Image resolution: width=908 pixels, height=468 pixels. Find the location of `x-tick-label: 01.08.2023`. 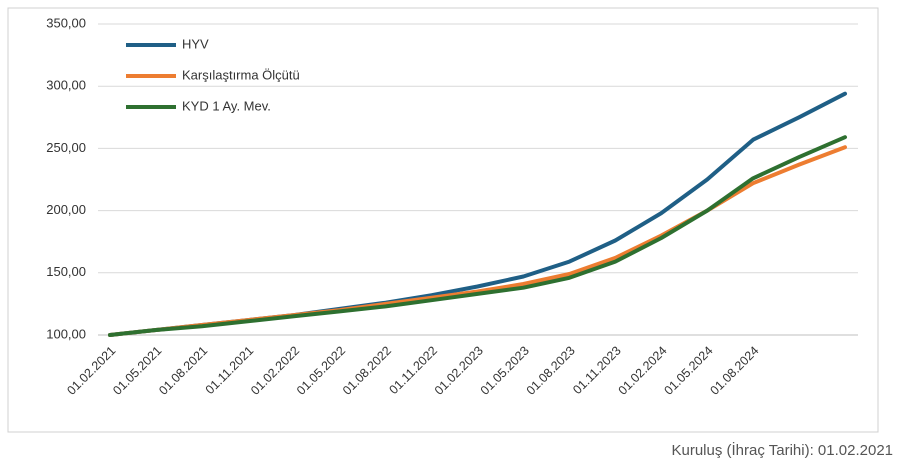

x-tick-label: 01.08.2023 is located at coordinates (551, 371).